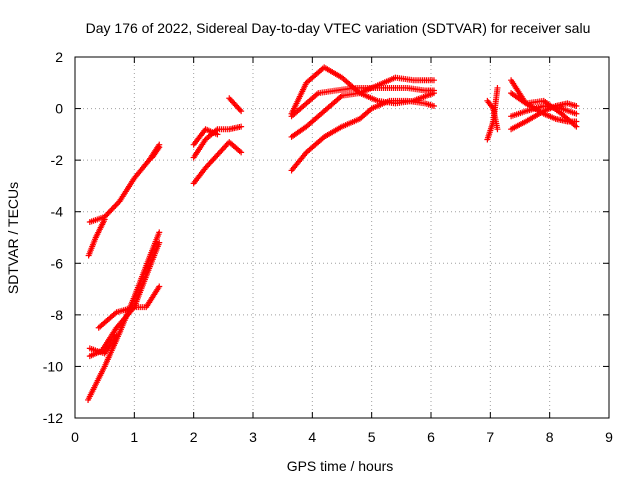 This screenshot has width=640, height=480. I want to click on x-tick-label: 5, so click(372, 437).